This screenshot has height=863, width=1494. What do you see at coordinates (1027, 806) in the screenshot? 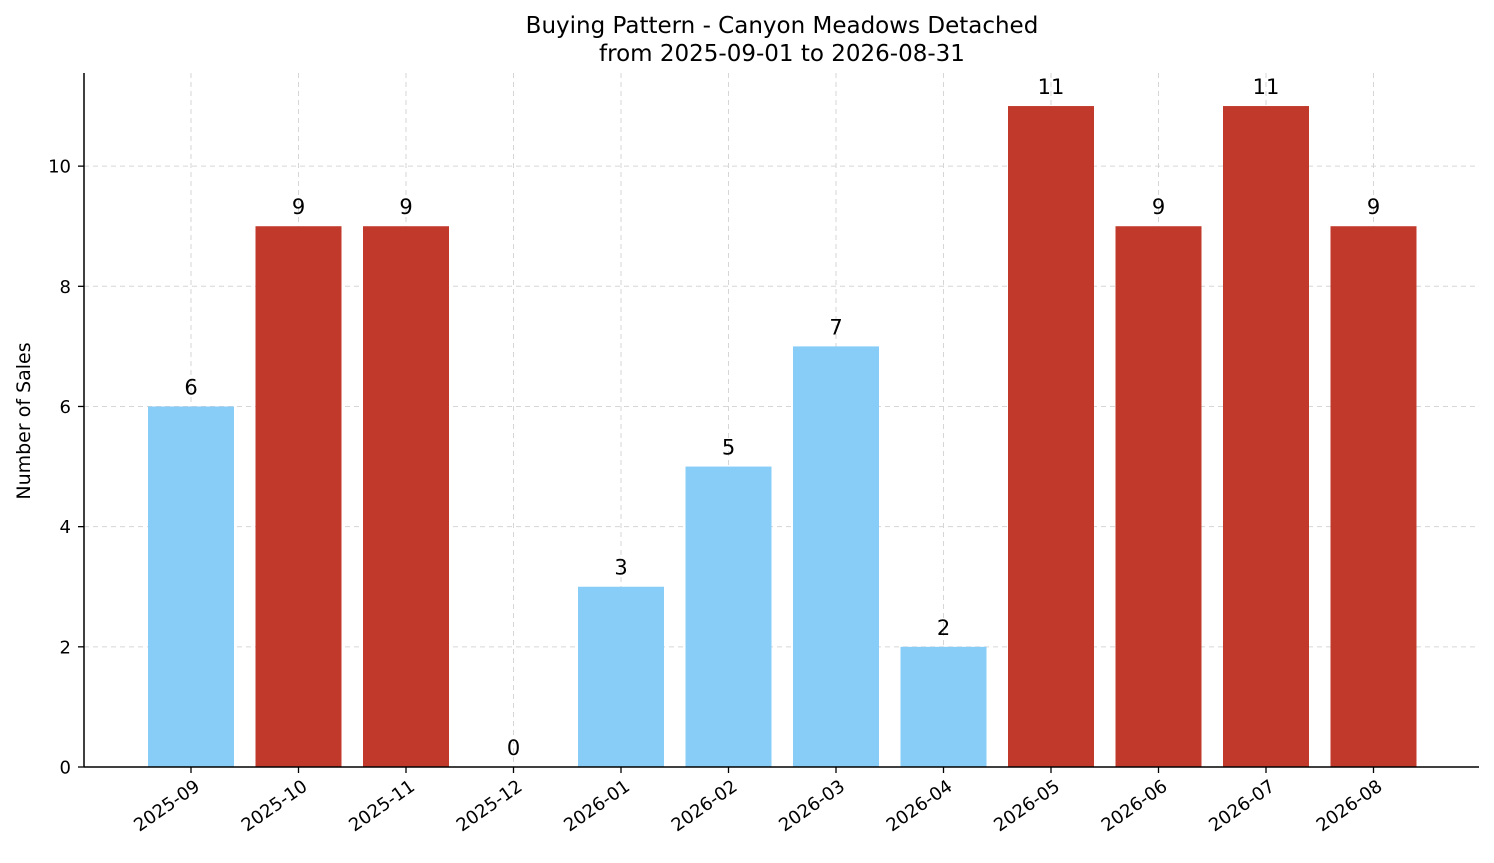
I see `x-tick-label: 2026-05` at bounding box center [1027, 806].